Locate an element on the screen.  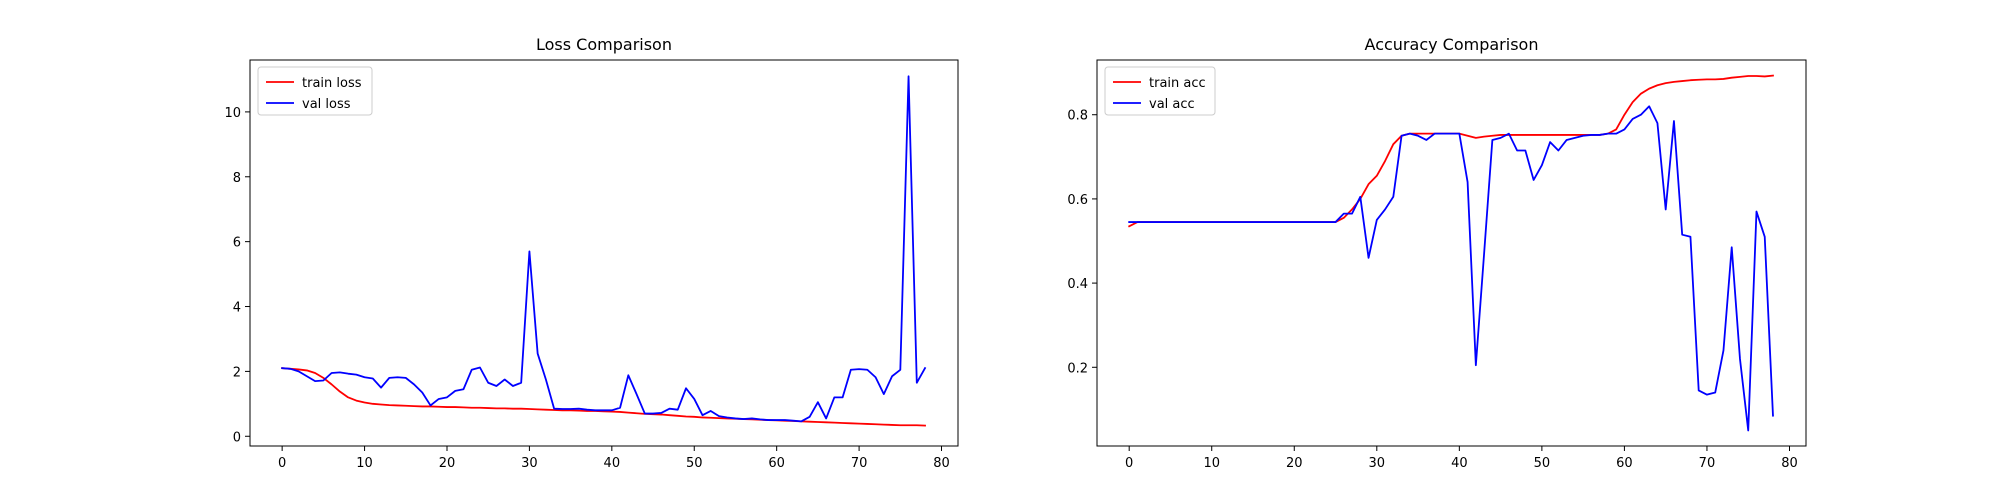
y-tick-label: 0.2 is located at coordinates (1077, 368).